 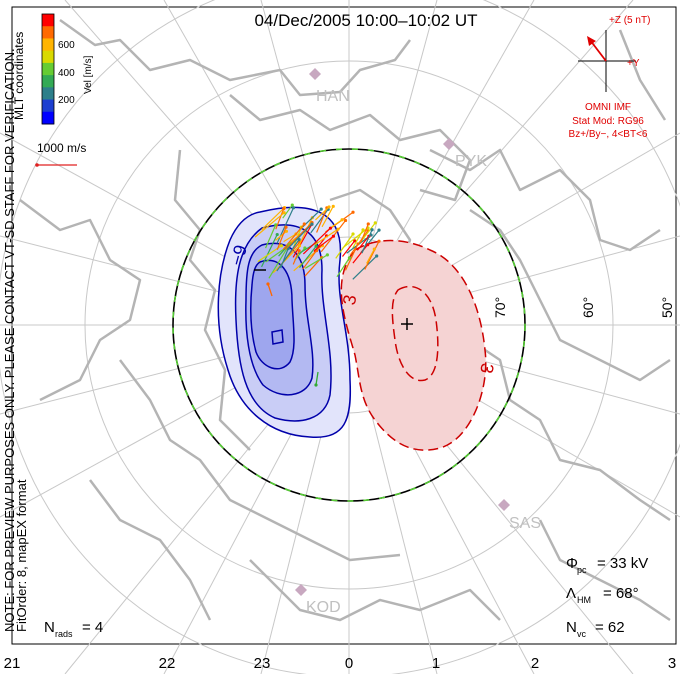 I want to click on stat-nvc: N vc = 62, so click(x=595, y=629).